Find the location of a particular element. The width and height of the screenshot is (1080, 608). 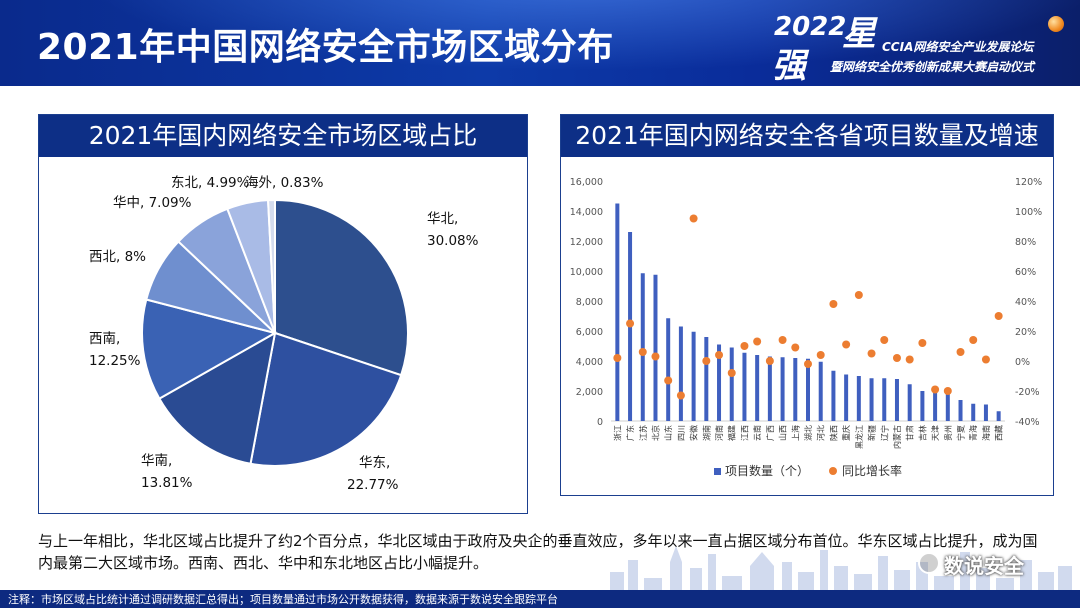

y-left-tick: 8,000 is located at coordinates (589, 302).